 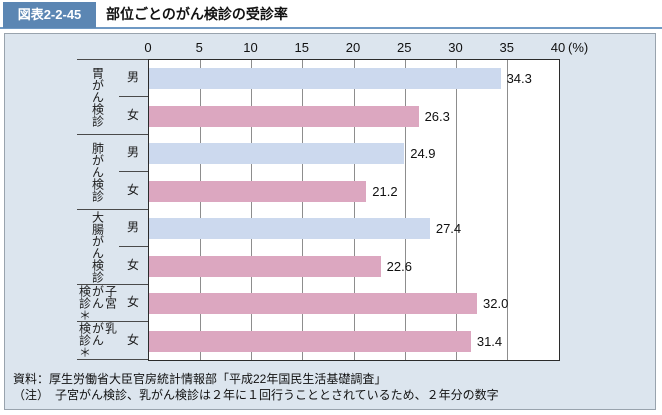 What do you see at coordinates (197, 14) in the screenshot?
I see `figure-title: 部位ごとのがん検診の受診率` at bounding box center [197, 14].